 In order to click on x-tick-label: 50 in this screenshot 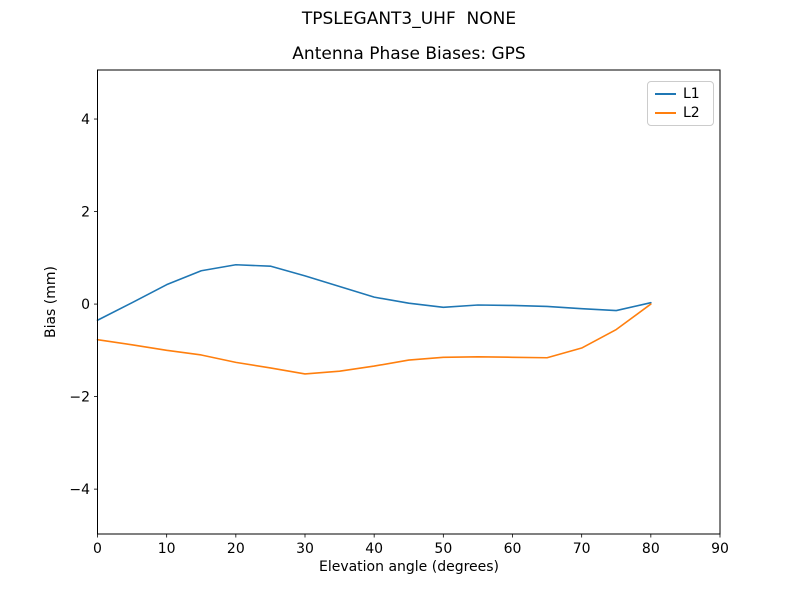, I will do `click(443, 549)`.